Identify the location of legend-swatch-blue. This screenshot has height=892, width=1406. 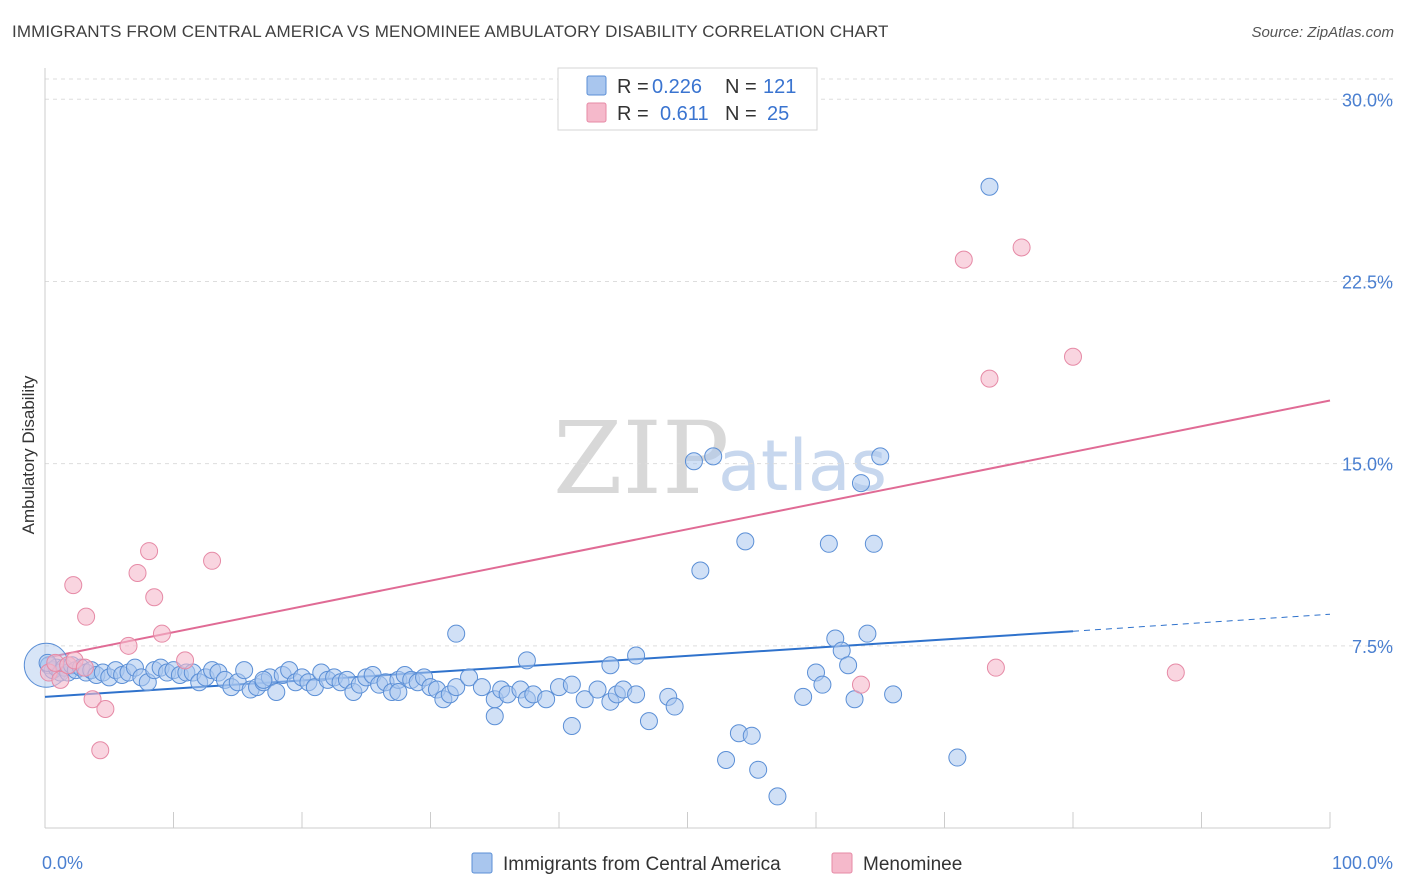
(596, 85).